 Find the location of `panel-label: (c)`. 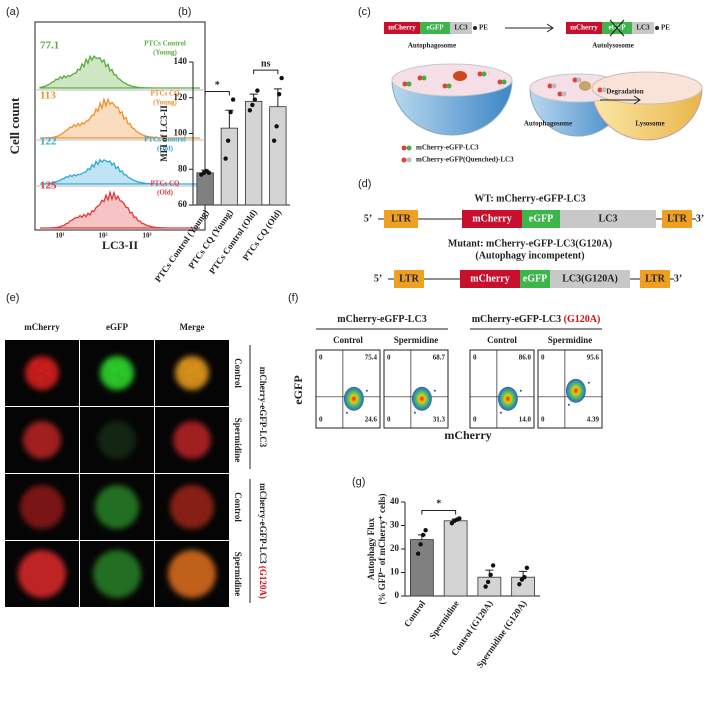

panel-label: (c) is located at coordinates (364, 12).